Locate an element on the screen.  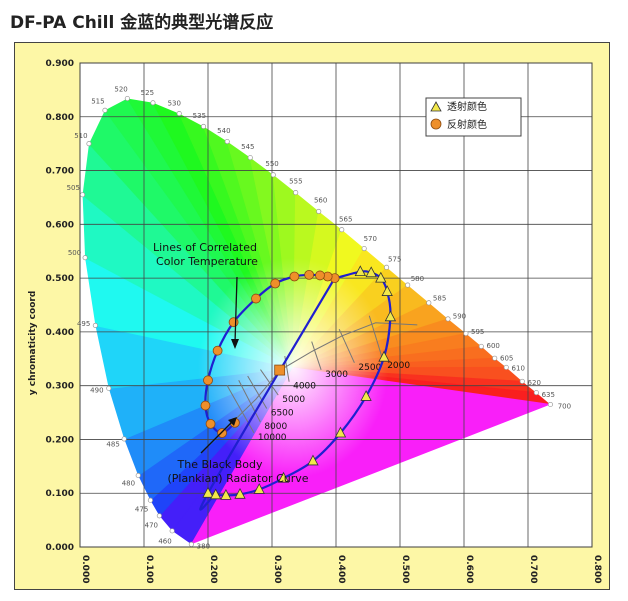
y-tick-label: 0.400 is located at coordinates (60, 333).